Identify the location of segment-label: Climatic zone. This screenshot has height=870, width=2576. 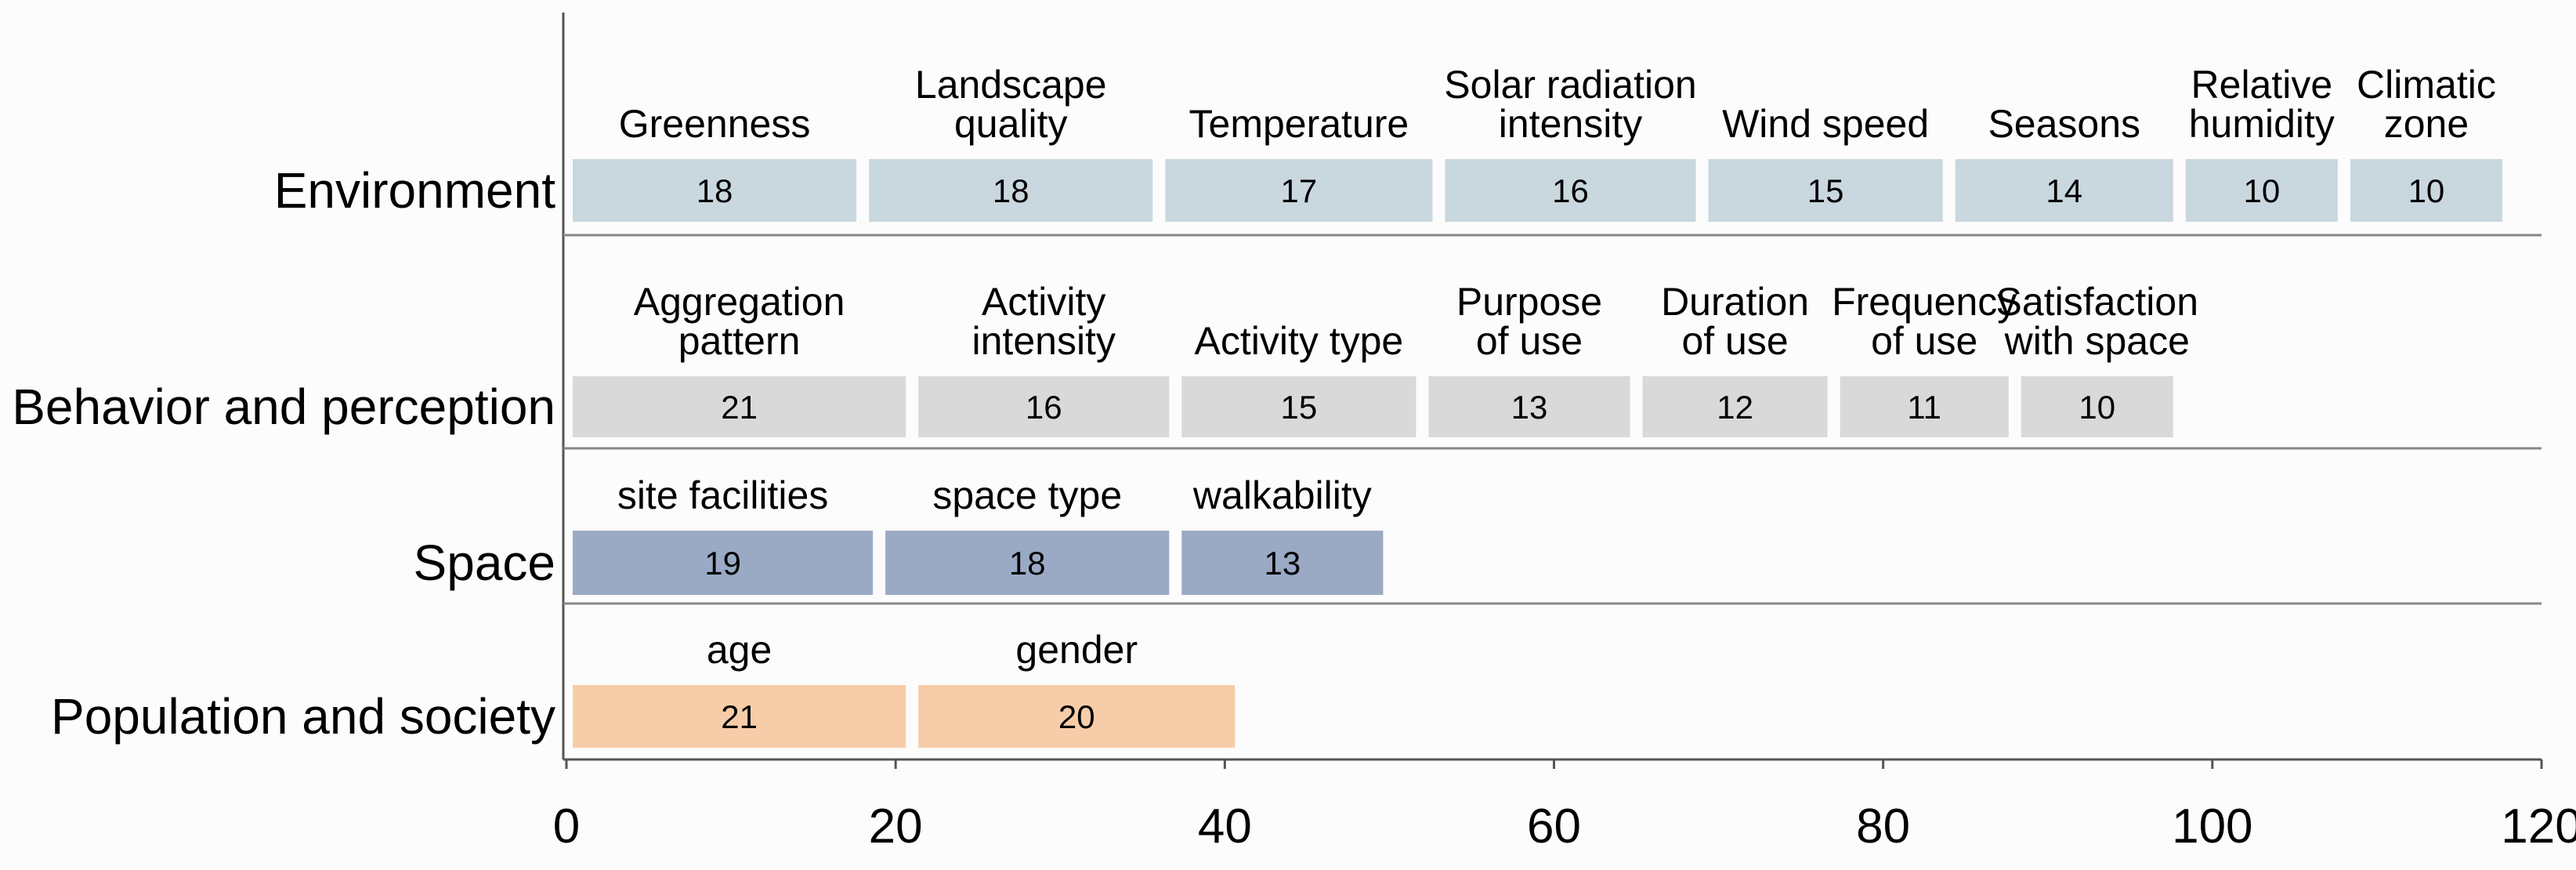
(2427, 105).